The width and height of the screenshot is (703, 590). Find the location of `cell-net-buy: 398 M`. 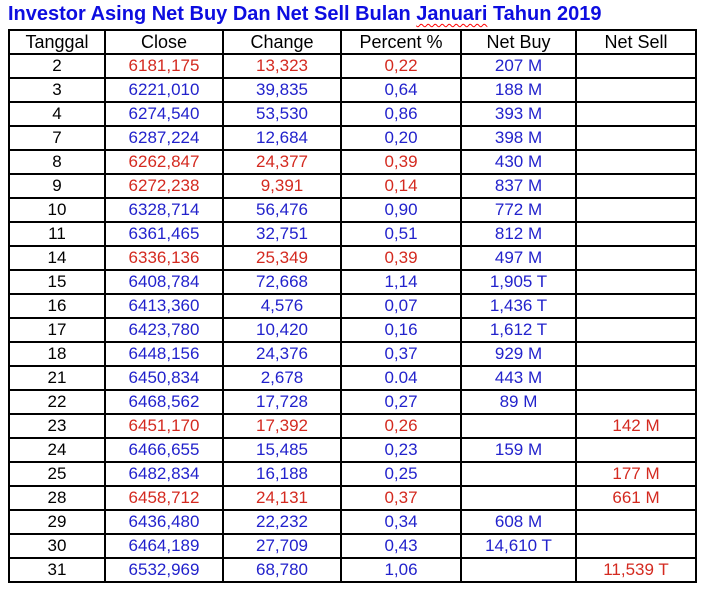

cell-net-buy: 398 M is located at coordinates (518, 138).